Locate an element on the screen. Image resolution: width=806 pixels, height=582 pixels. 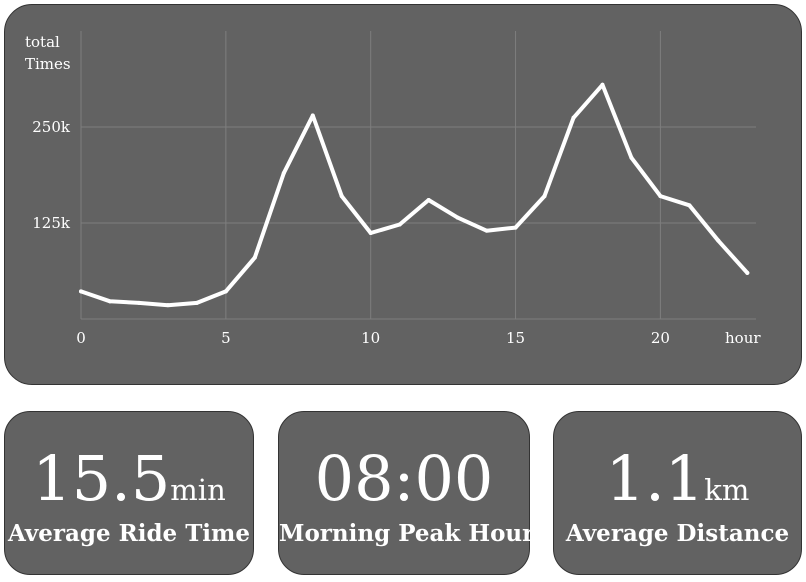
x-tick-label: 10 is located at coordinates (370, 338).